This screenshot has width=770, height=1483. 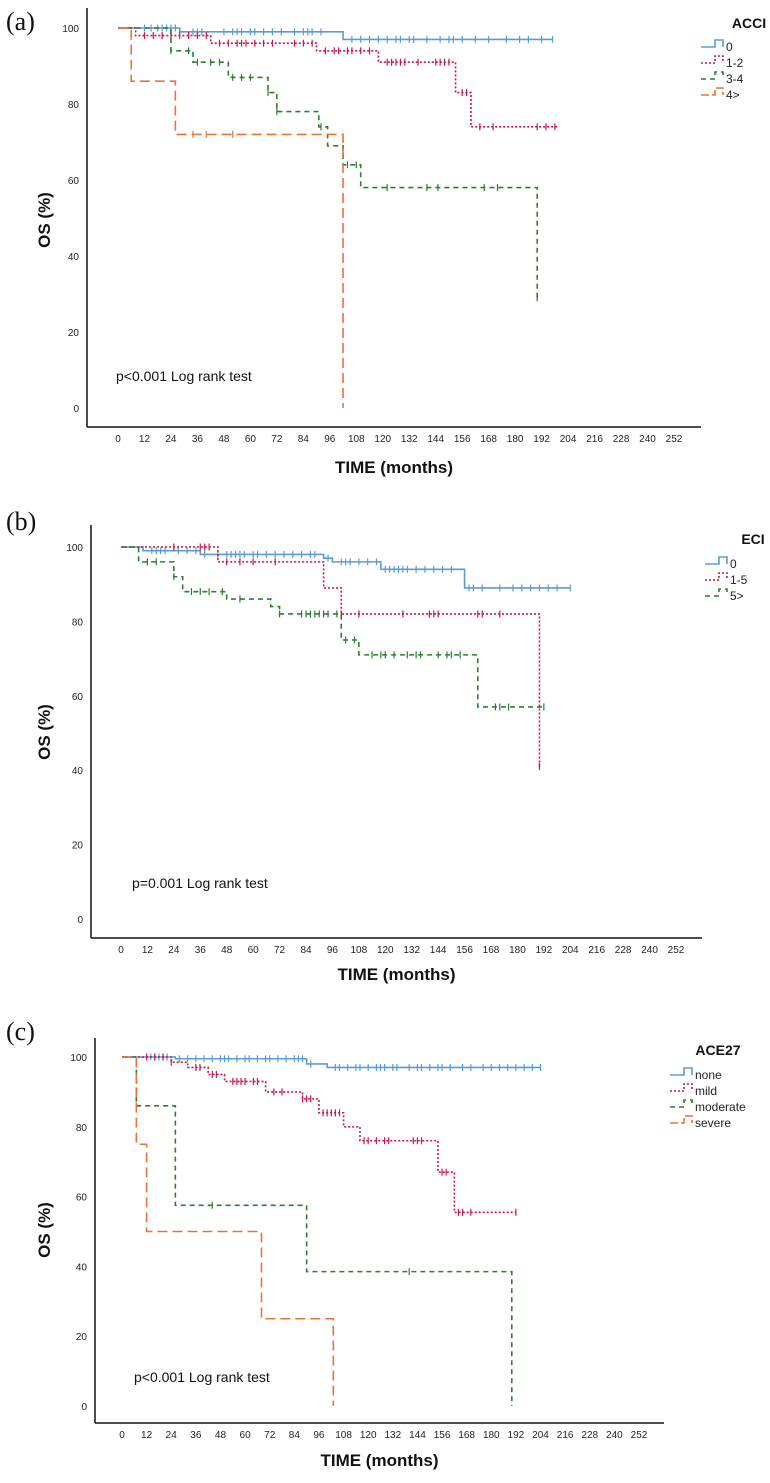 What do you see at coordinates (713, 1123) in the screenshot?
I see `legend-item-label: severe` at bounding box center [713, 1123].